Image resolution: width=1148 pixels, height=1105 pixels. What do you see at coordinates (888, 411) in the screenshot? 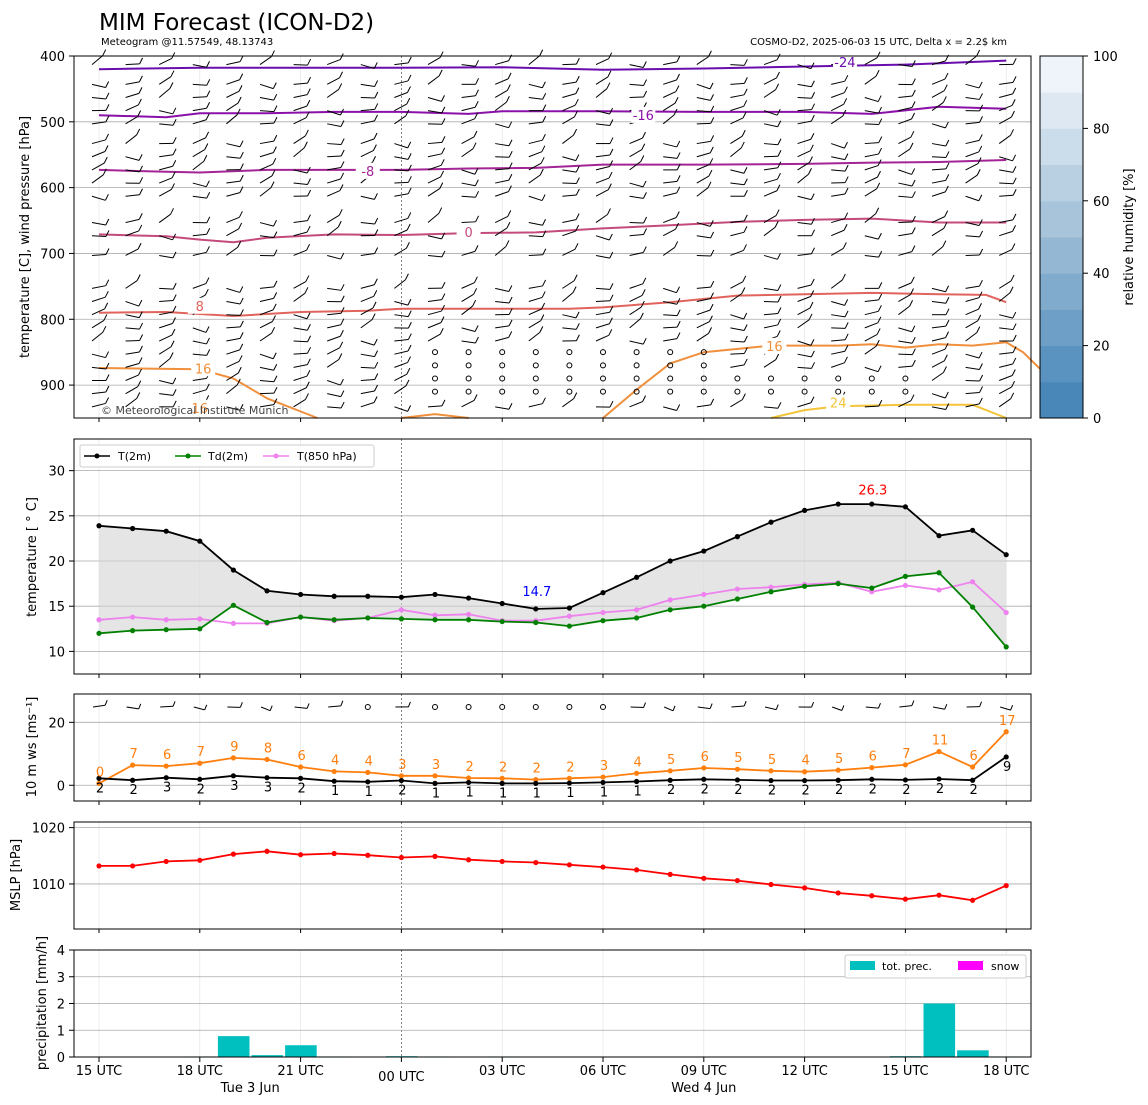
I see `isotherm-line` at bounding box center [888, 411].